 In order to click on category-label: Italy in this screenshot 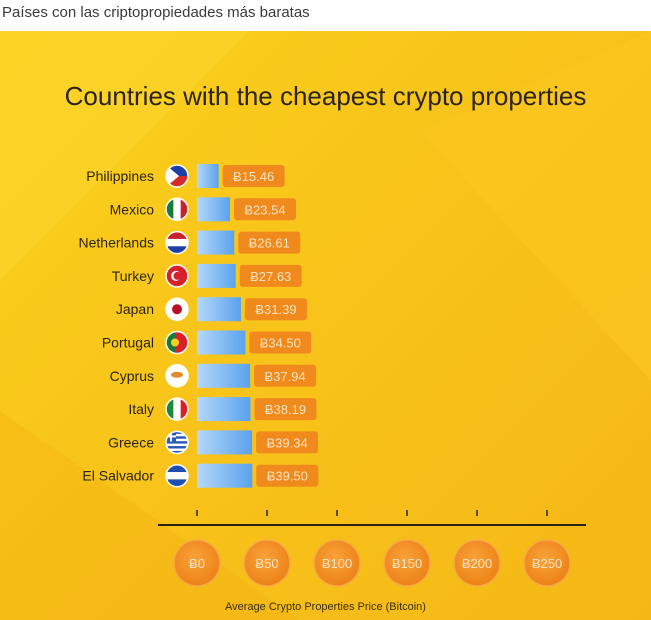, I will do `click(141, 409)`.